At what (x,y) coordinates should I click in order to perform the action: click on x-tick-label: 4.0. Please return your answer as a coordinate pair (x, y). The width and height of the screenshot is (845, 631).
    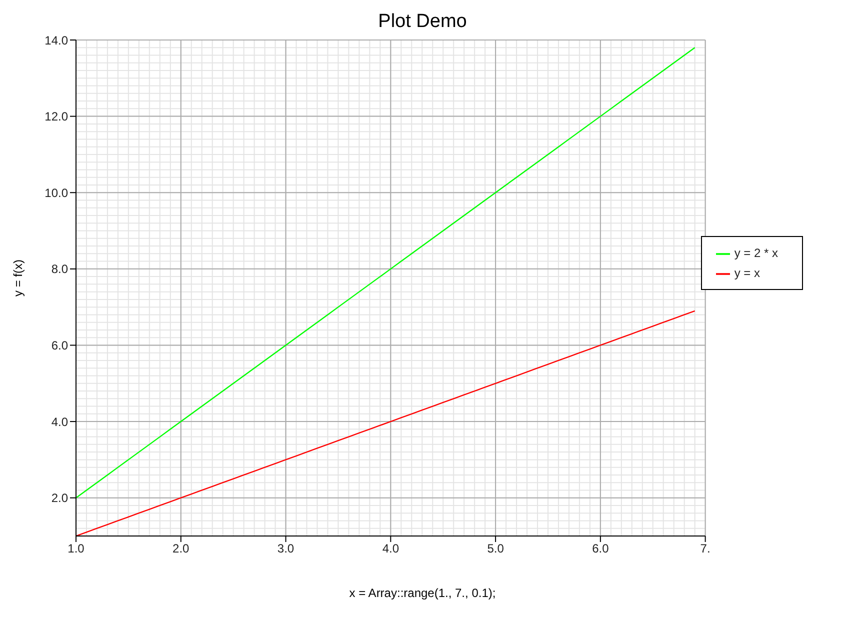
    Looking at the image, I should click on (391, 549).